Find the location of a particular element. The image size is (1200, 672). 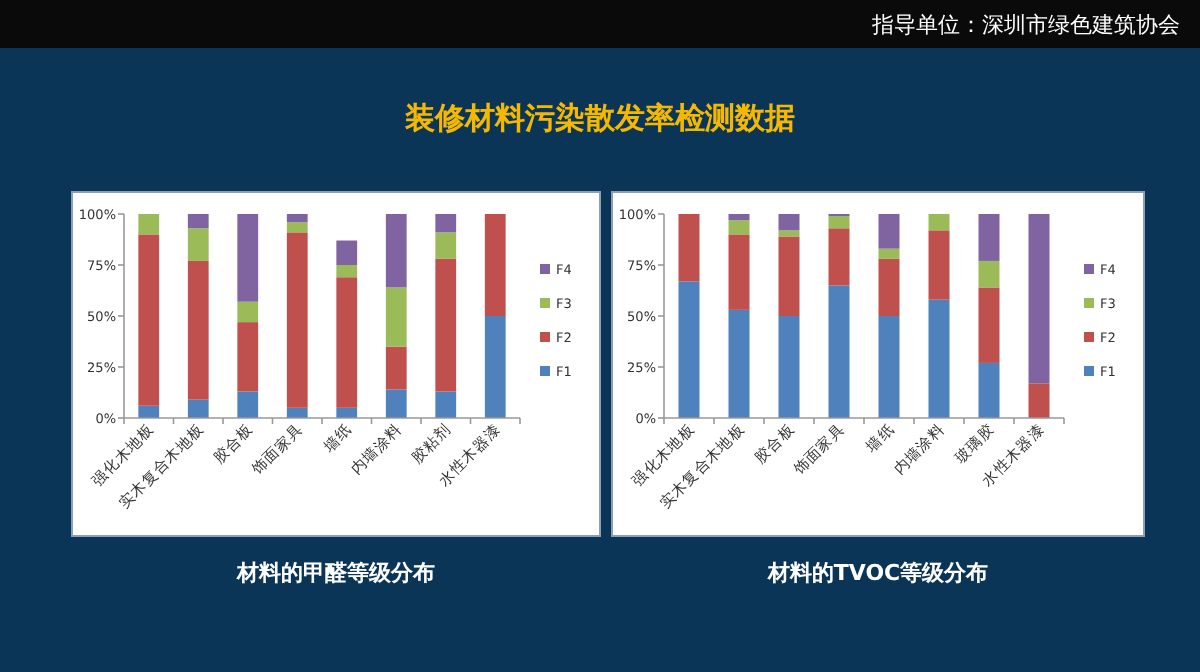

text: 材料的TVOC等级分布 is located at coordinates (877, 573).